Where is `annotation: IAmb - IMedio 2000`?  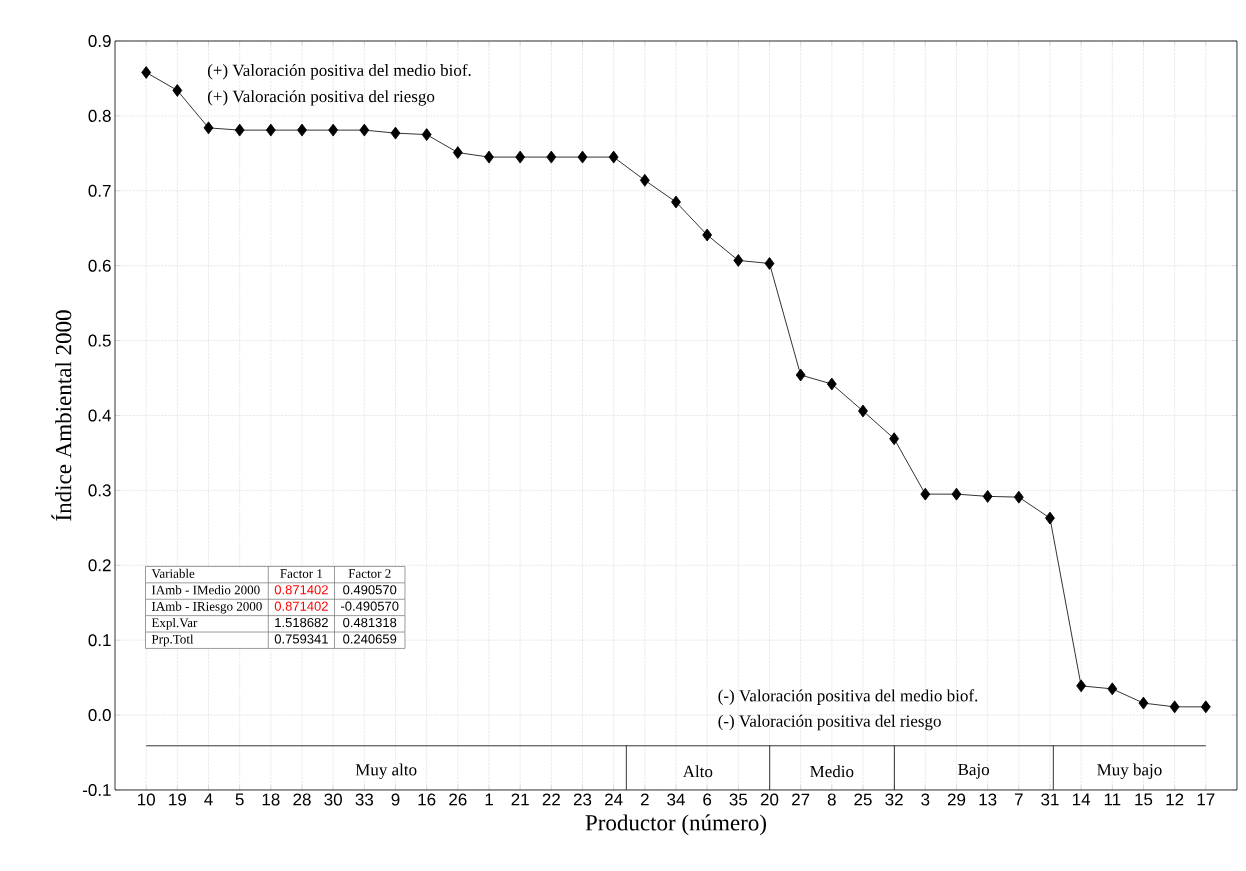
annotation: IAmb - IMedio 2000 is located at coordinates (205, 590).